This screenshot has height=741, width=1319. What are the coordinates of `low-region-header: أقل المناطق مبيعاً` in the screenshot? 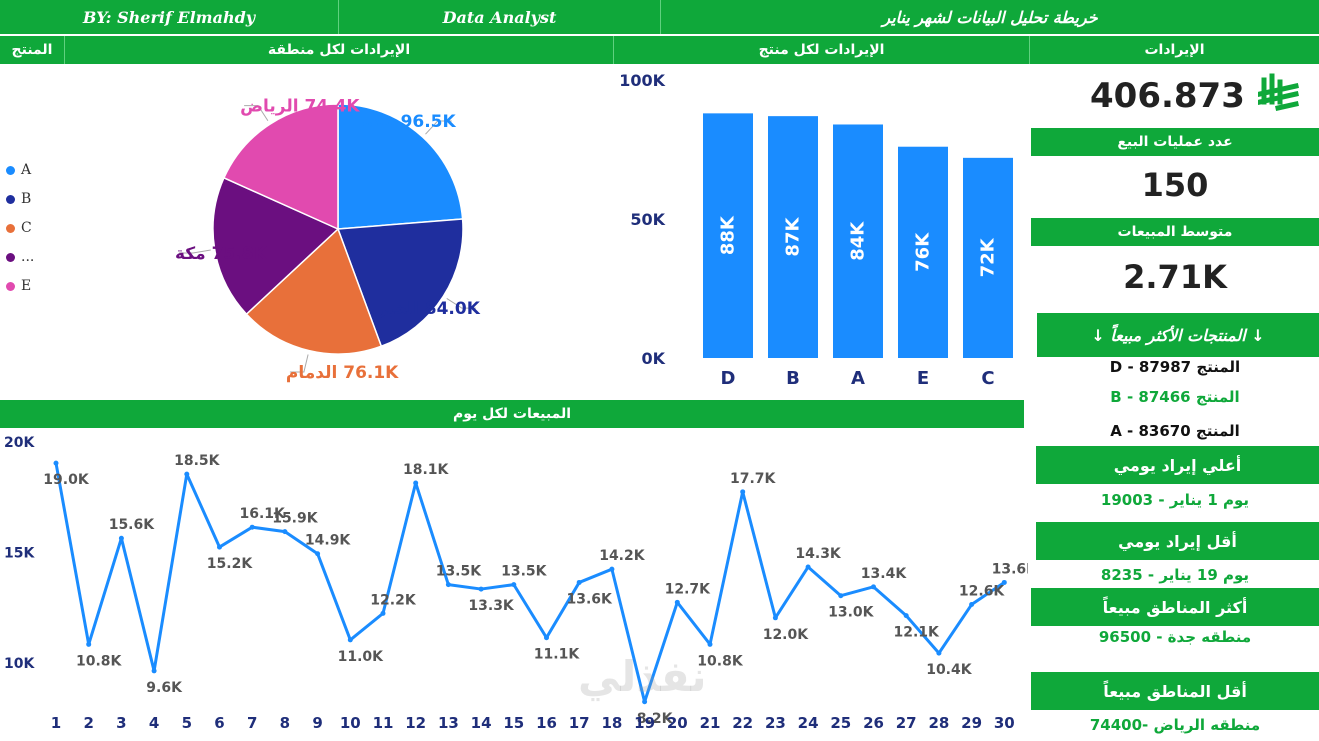 It's located at (1175, 691).